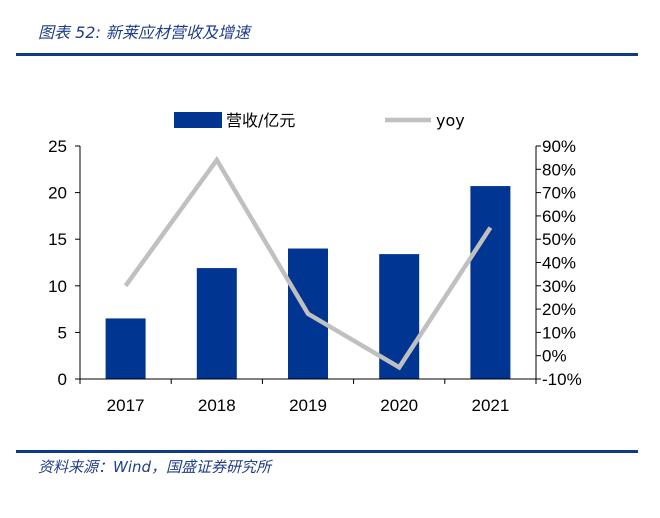 The height and width of the screenshot is (518, 660). Describe the element at coordinates (155, 467) in the screenshot. I see `source-note: 资料来源：Wind，国盛证券研究所` at that location.